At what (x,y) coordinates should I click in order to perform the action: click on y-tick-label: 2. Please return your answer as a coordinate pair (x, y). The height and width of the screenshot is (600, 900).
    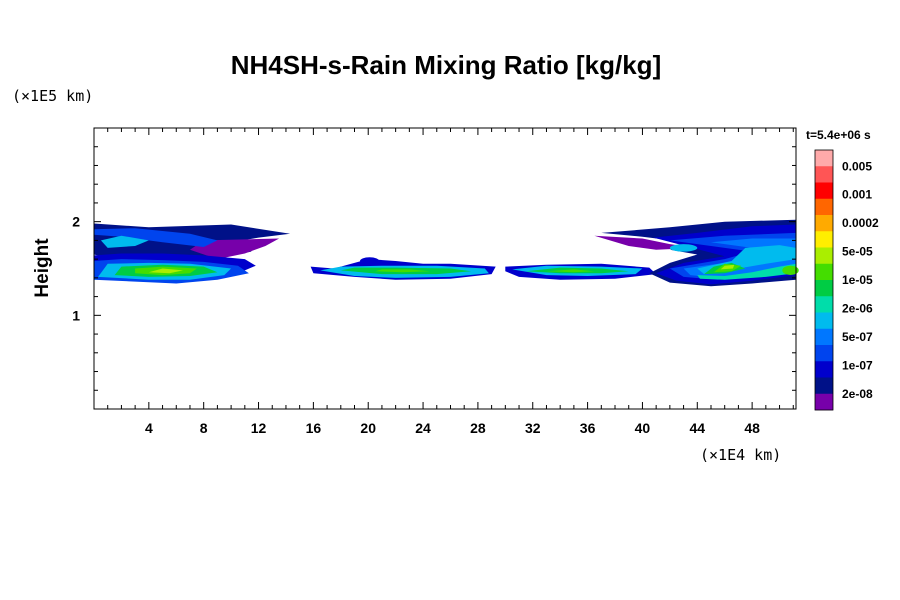
    Looking at the image, I should click on (76, 222).